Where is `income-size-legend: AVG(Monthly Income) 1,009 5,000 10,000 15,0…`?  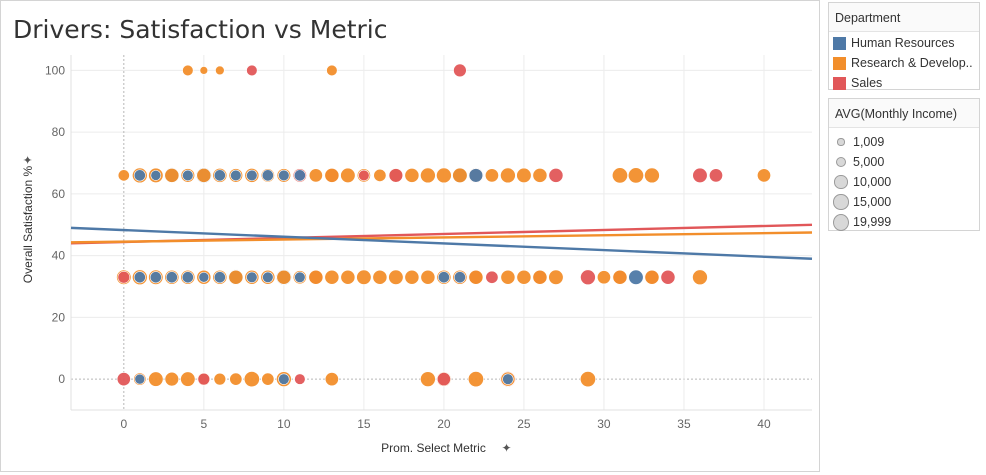
income-size-legend: AVG(Monthly Income) 1,009 5,000 10,000 15,0… is located at coordinates (904, 164).